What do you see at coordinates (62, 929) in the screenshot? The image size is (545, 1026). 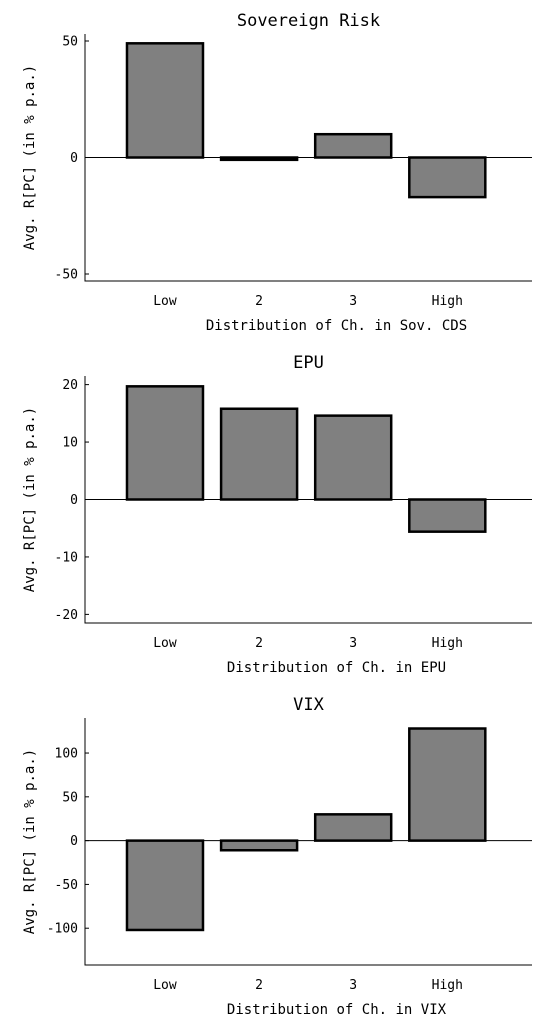 I see `y-tick-label: -100` at bounding box center [62, 929].